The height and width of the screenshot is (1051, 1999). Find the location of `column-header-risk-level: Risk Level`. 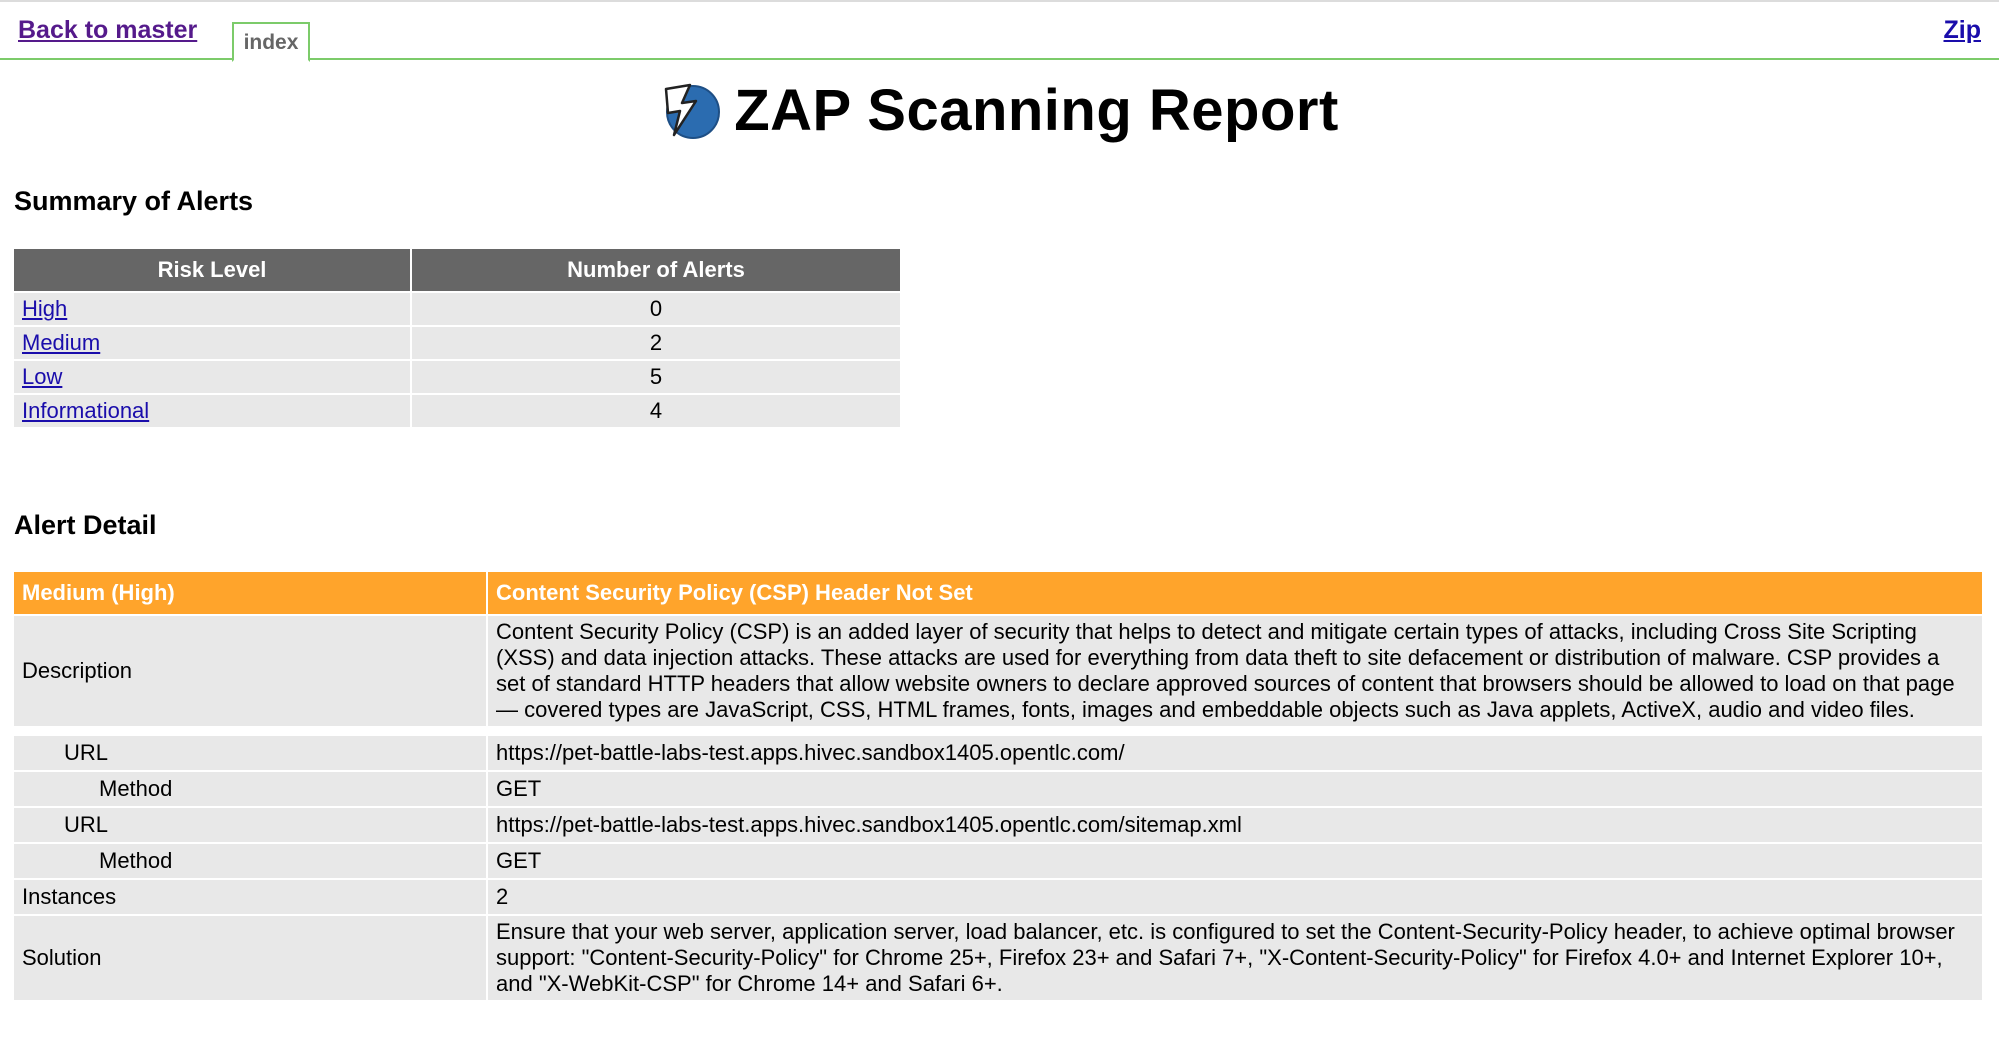

column-header-risk-level: Risk Level is located at coordinates (212, 270).